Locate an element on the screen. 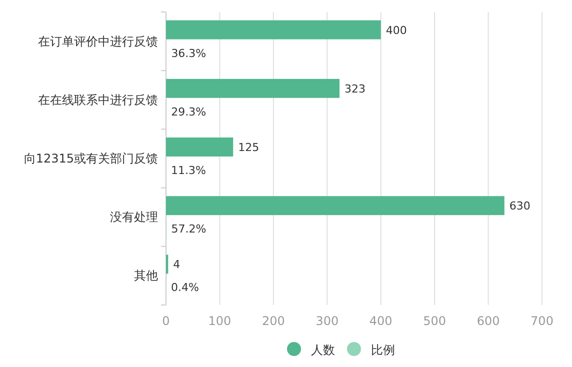  legend-label: 人数 is located at coordinates (323, 350).